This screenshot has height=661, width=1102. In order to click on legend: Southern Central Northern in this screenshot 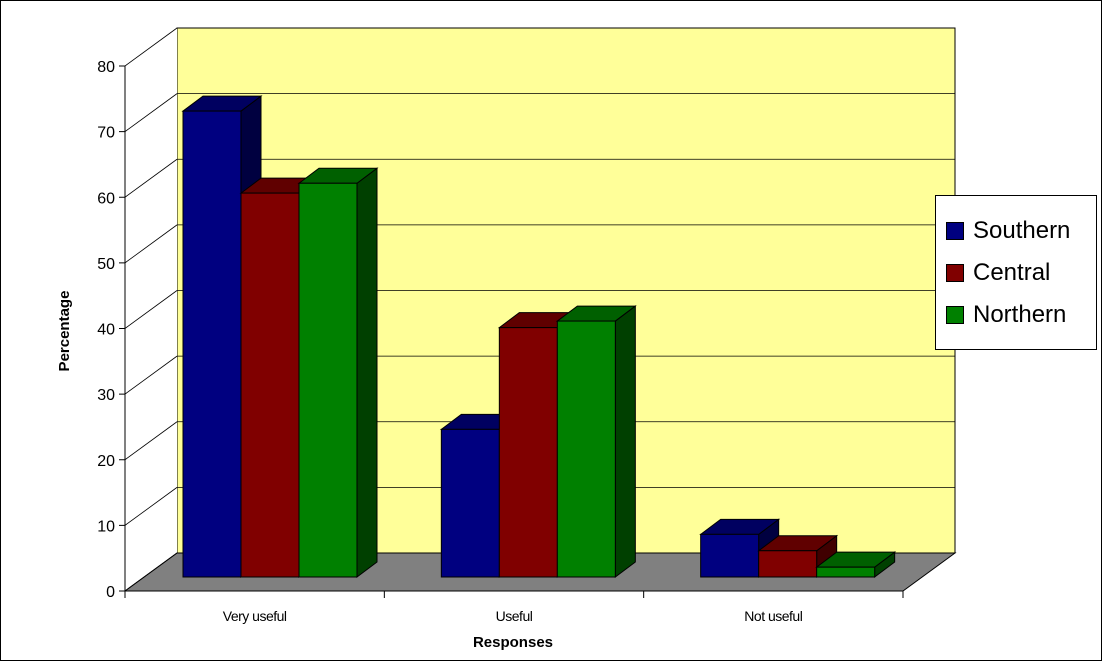, I will do `click(1016, 272)`.